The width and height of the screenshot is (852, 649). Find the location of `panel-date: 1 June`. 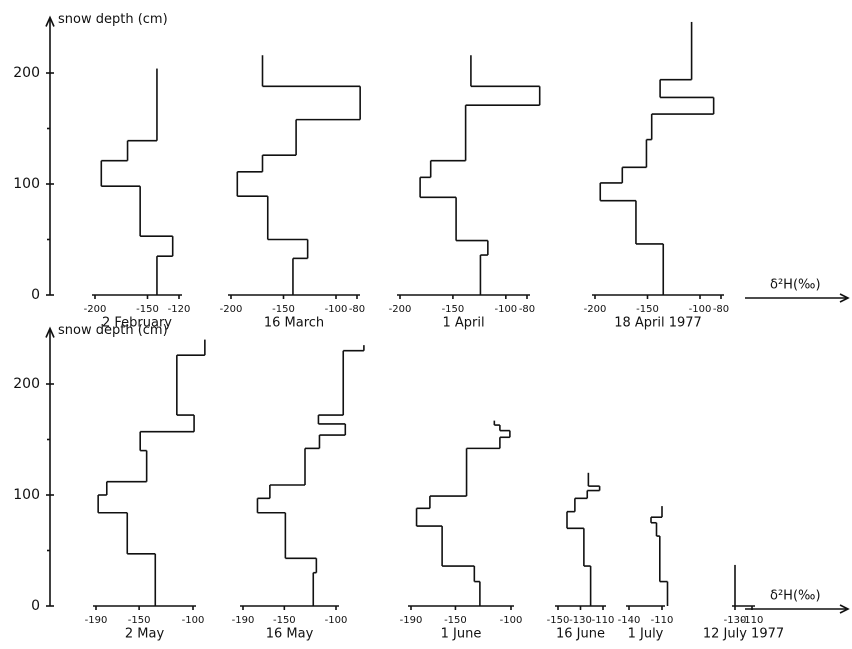

panel-date: 1 June is located at coordinates (461, 634).